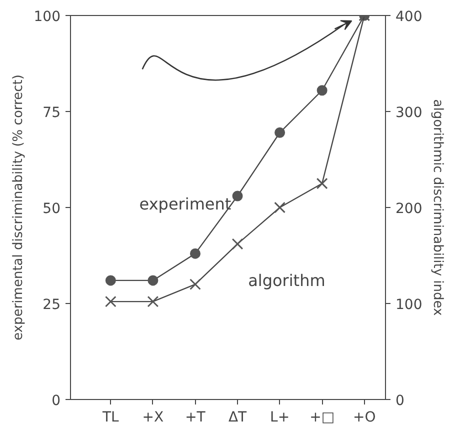 The image size is (465, 429). Describe the element at coordinates (51, 305) in the screenshot. I see `y-tick-label: 25` at that location.